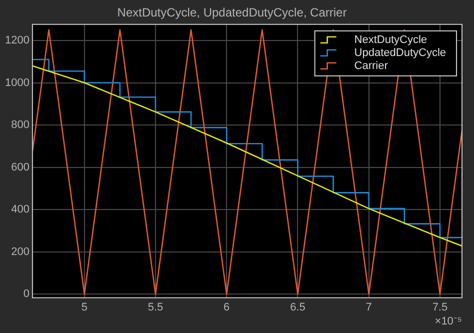  I want to click on y-tick-label: 600, so click(20, 167).